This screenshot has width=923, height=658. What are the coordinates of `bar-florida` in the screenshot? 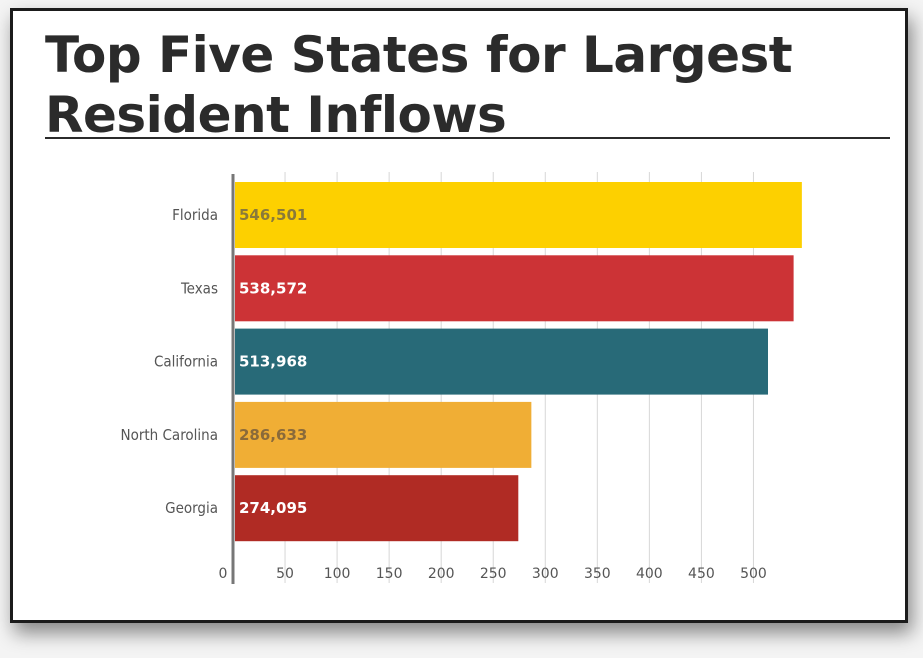 It's located at (518, 215).